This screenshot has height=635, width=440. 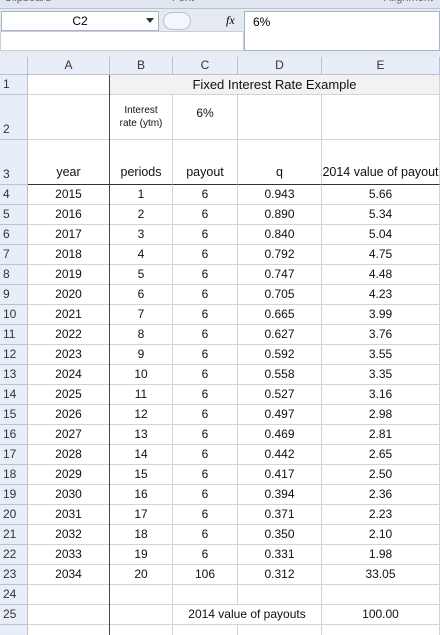 What do you see at coordinates (69, 375) in the screenshot?
I see `data-cell: 2024` at bounding box center [69, 375].